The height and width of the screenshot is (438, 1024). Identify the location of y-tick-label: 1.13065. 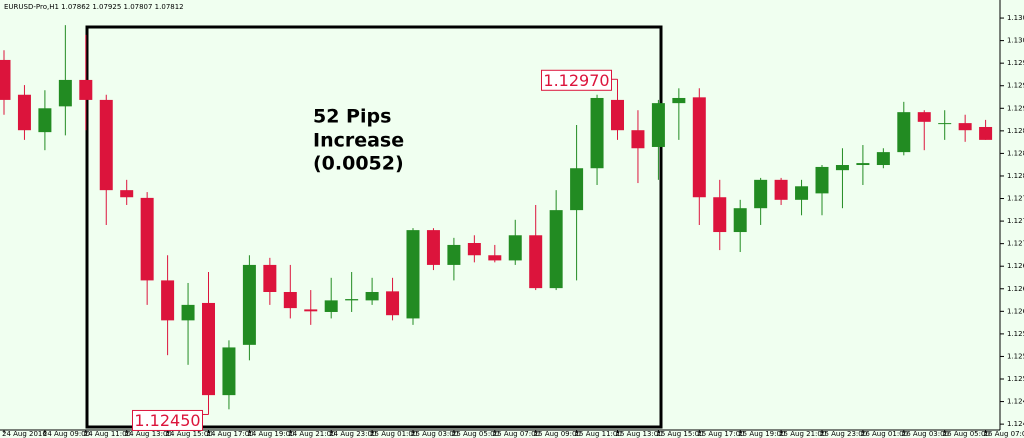
(1015, 18).